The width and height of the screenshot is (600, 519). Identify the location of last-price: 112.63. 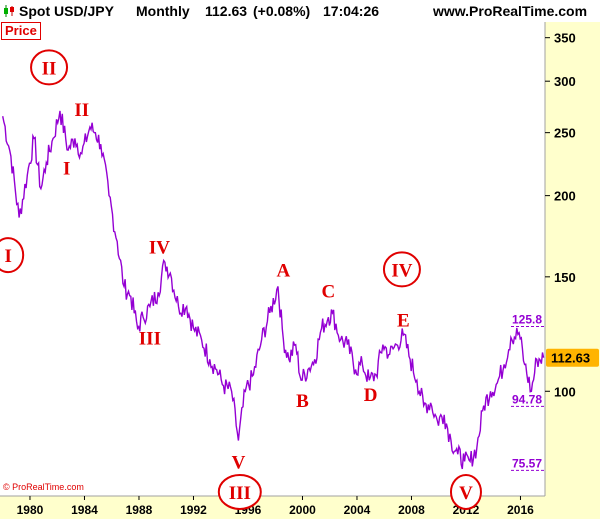
(226, 11).